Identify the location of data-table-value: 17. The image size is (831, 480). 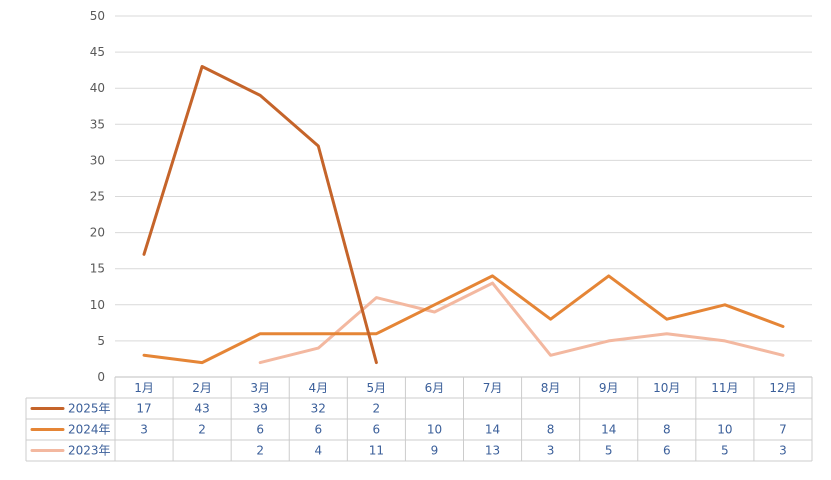
(143, 409).